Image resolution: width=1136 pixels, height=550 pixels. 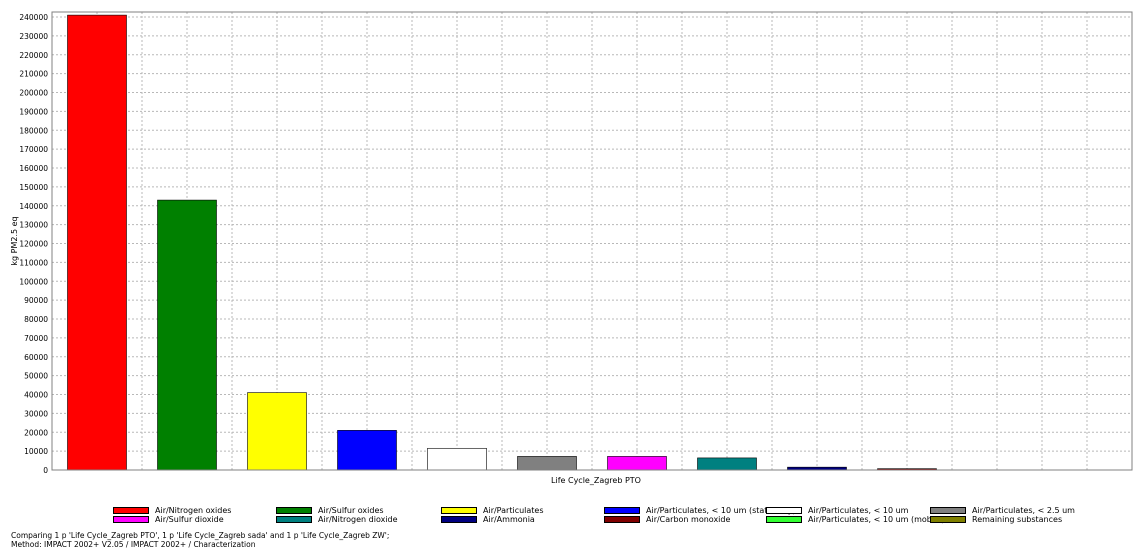 What do you see at coordinates (193, 510) in the screenshot?
I see `legend-label: Air/Nitrogen oxides` at bounding box center [193, 510].